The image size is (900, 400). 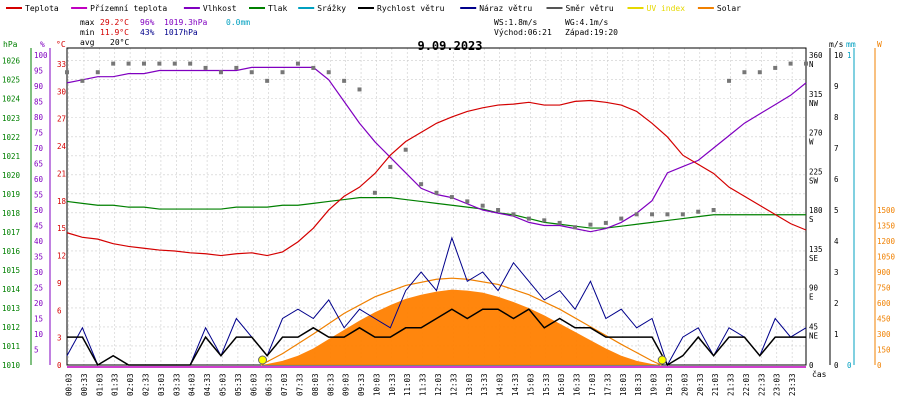 What do you see at coordinates (811, 297) in the screenshot?
I see `direction-letter: E` at bounding box center [811, 297].